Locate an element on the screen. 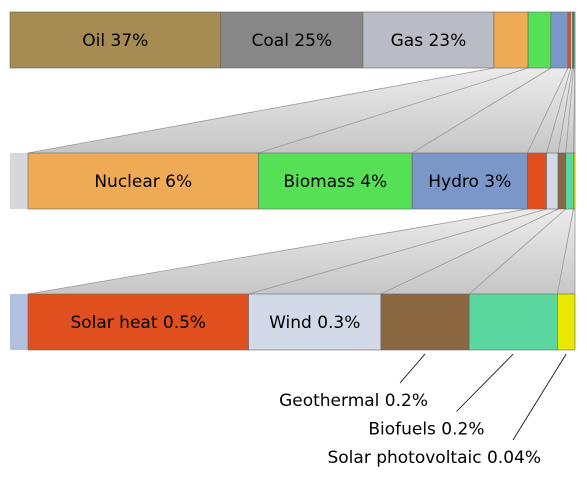  segment-label: Nuclear 6% is located at coordinates (143, 182).